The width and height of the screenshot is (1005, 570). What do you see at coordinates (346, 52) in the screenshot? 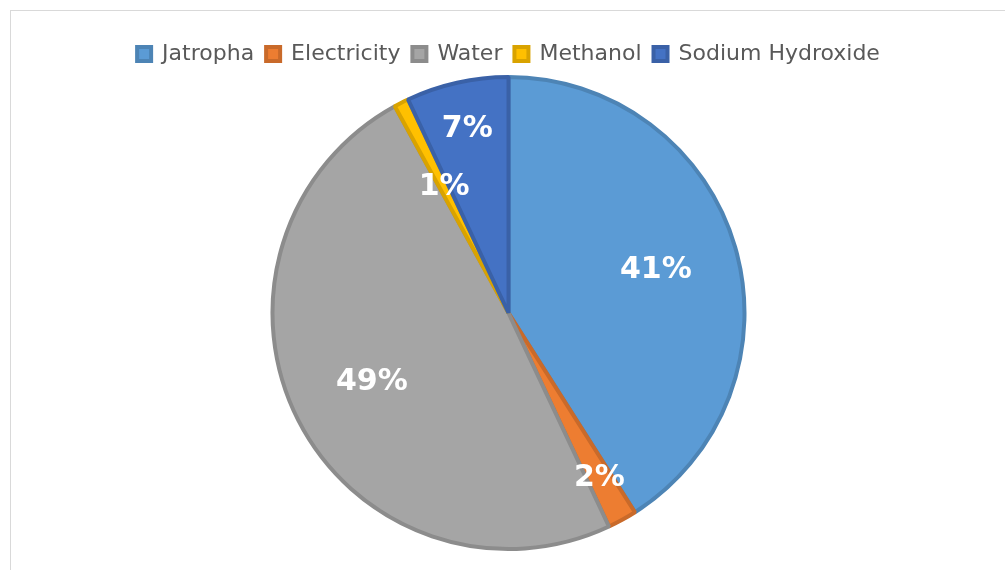
I see `legend-label: Electricity` at bounding box center [346, 52].